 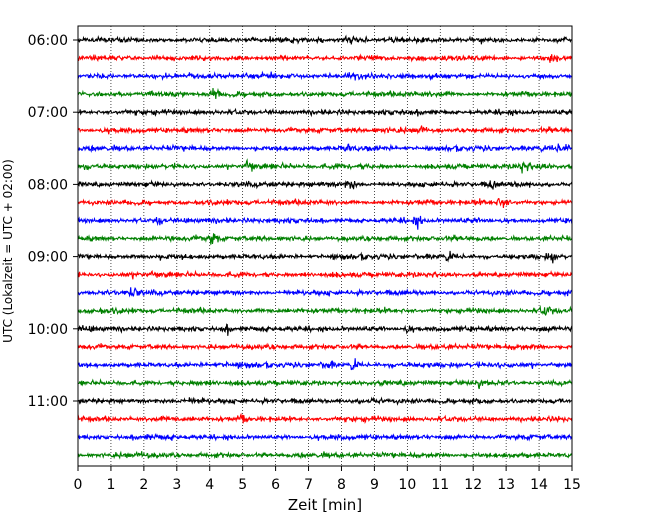 I want to click on x-tick-label: 13, so click(x=506, y=485).